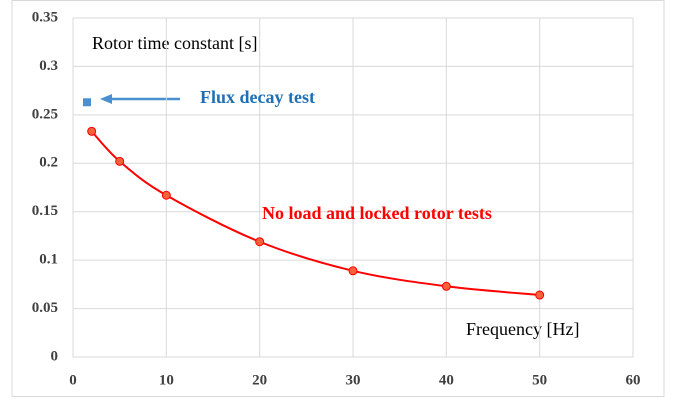  Describe the element at coordinates (106, 99) in the screenshot. I see `arrow-head` at that location.